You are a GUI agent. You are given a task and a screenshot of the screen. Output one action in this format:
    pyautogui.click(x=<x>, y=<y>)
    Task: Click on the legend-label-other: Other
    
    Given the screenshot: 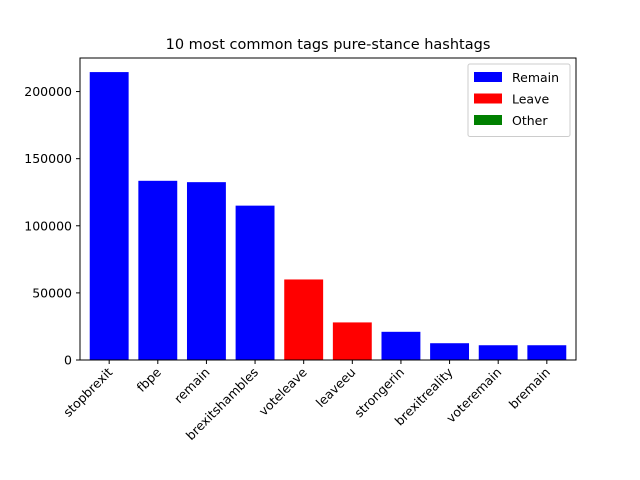 What is the action you would take?
    pyautogui.click(x=530, y=120)
    